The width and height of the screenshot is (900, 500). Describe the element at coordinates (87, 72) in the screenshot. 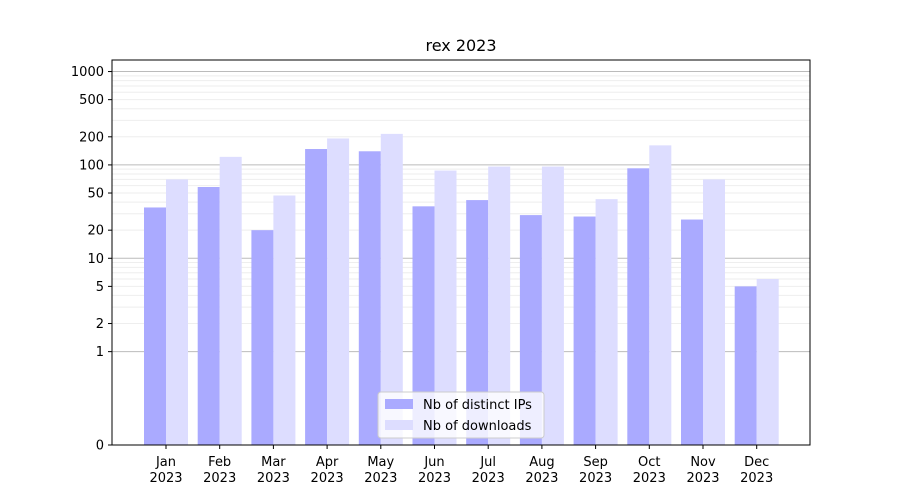

I see `y-tick-label: 1000` at that location.